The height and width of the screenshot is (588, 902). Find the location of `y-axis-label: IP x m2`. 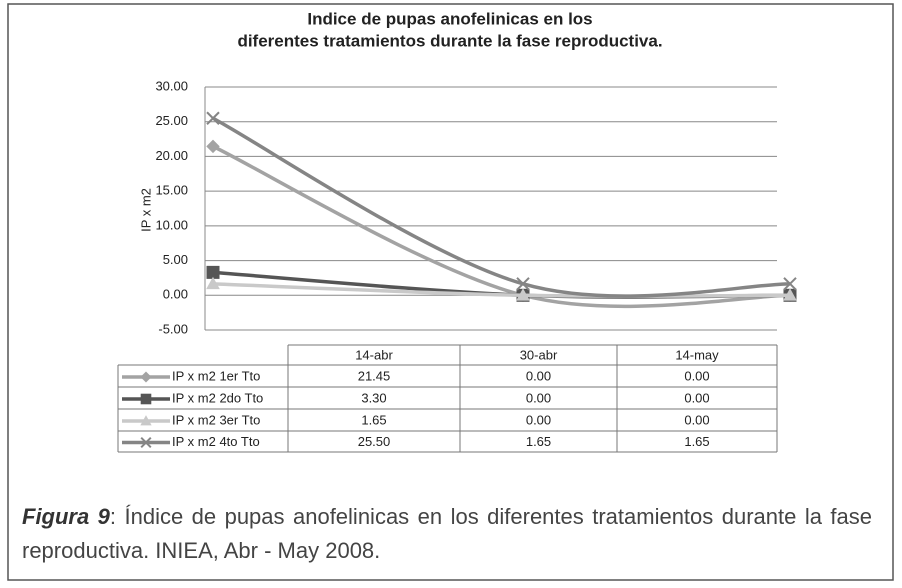

y-axis-label: IP x m2 is located at coordinates (145, 210).